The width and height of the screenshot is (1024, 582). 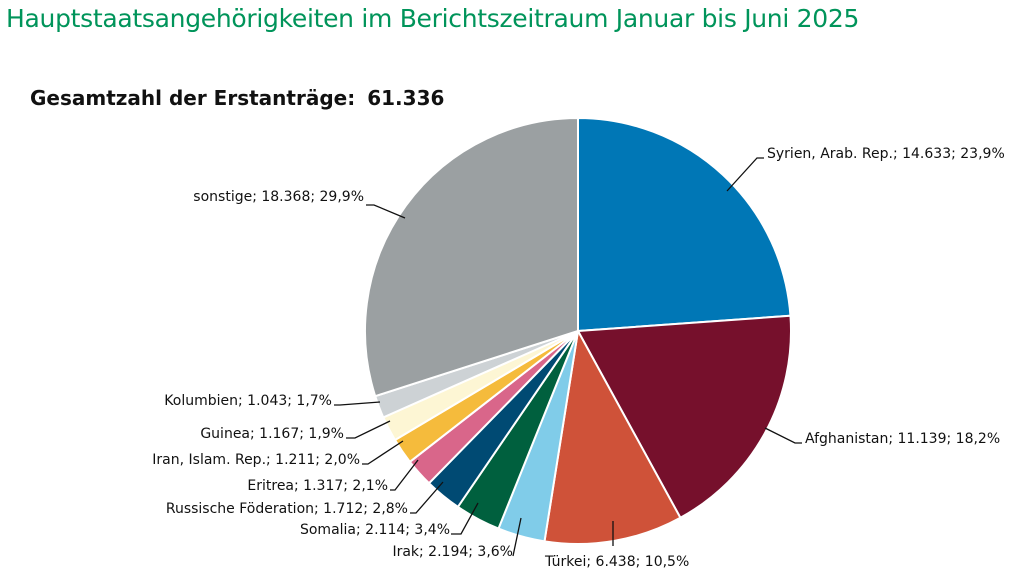 What do you see at coordinates (684, 417) in the screenshot?
I see `pie-slice-afghanistan` at bounding box center [684, 417].